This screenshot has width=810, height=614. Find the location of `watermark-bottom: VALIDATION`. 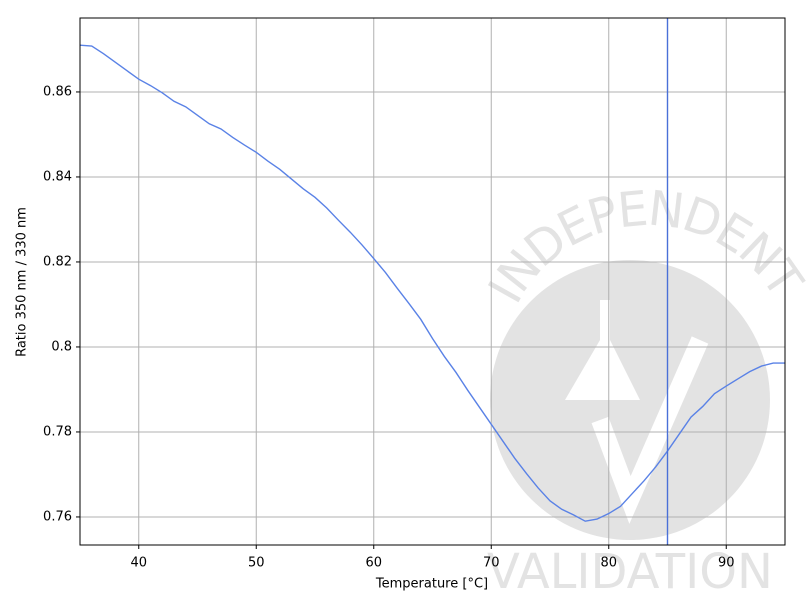

watermark-bottom: VALIDATION is located at coordinates (630, 572).